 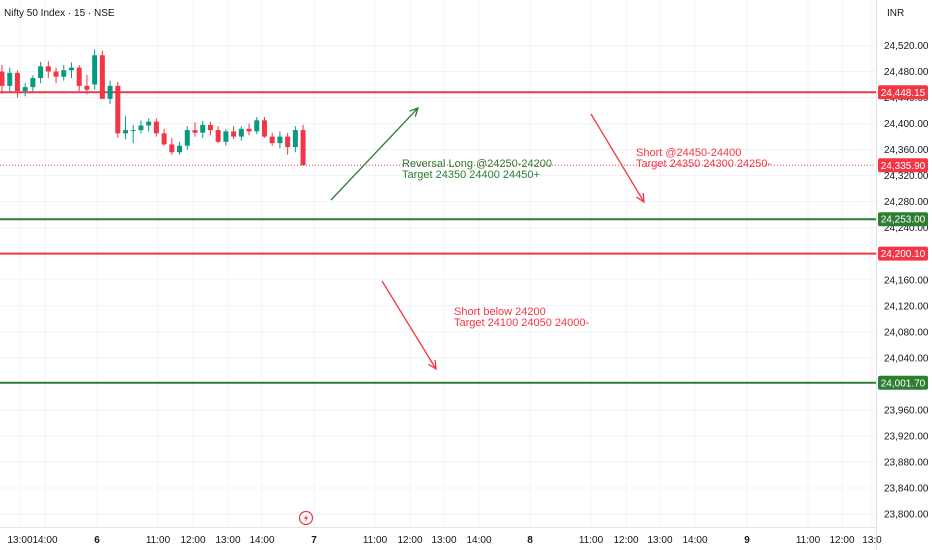 What do you see at coordinates (906, 124) in the screenshot?
I see `price-tick-label: 24,400.00` at bounding box center [906, 124].